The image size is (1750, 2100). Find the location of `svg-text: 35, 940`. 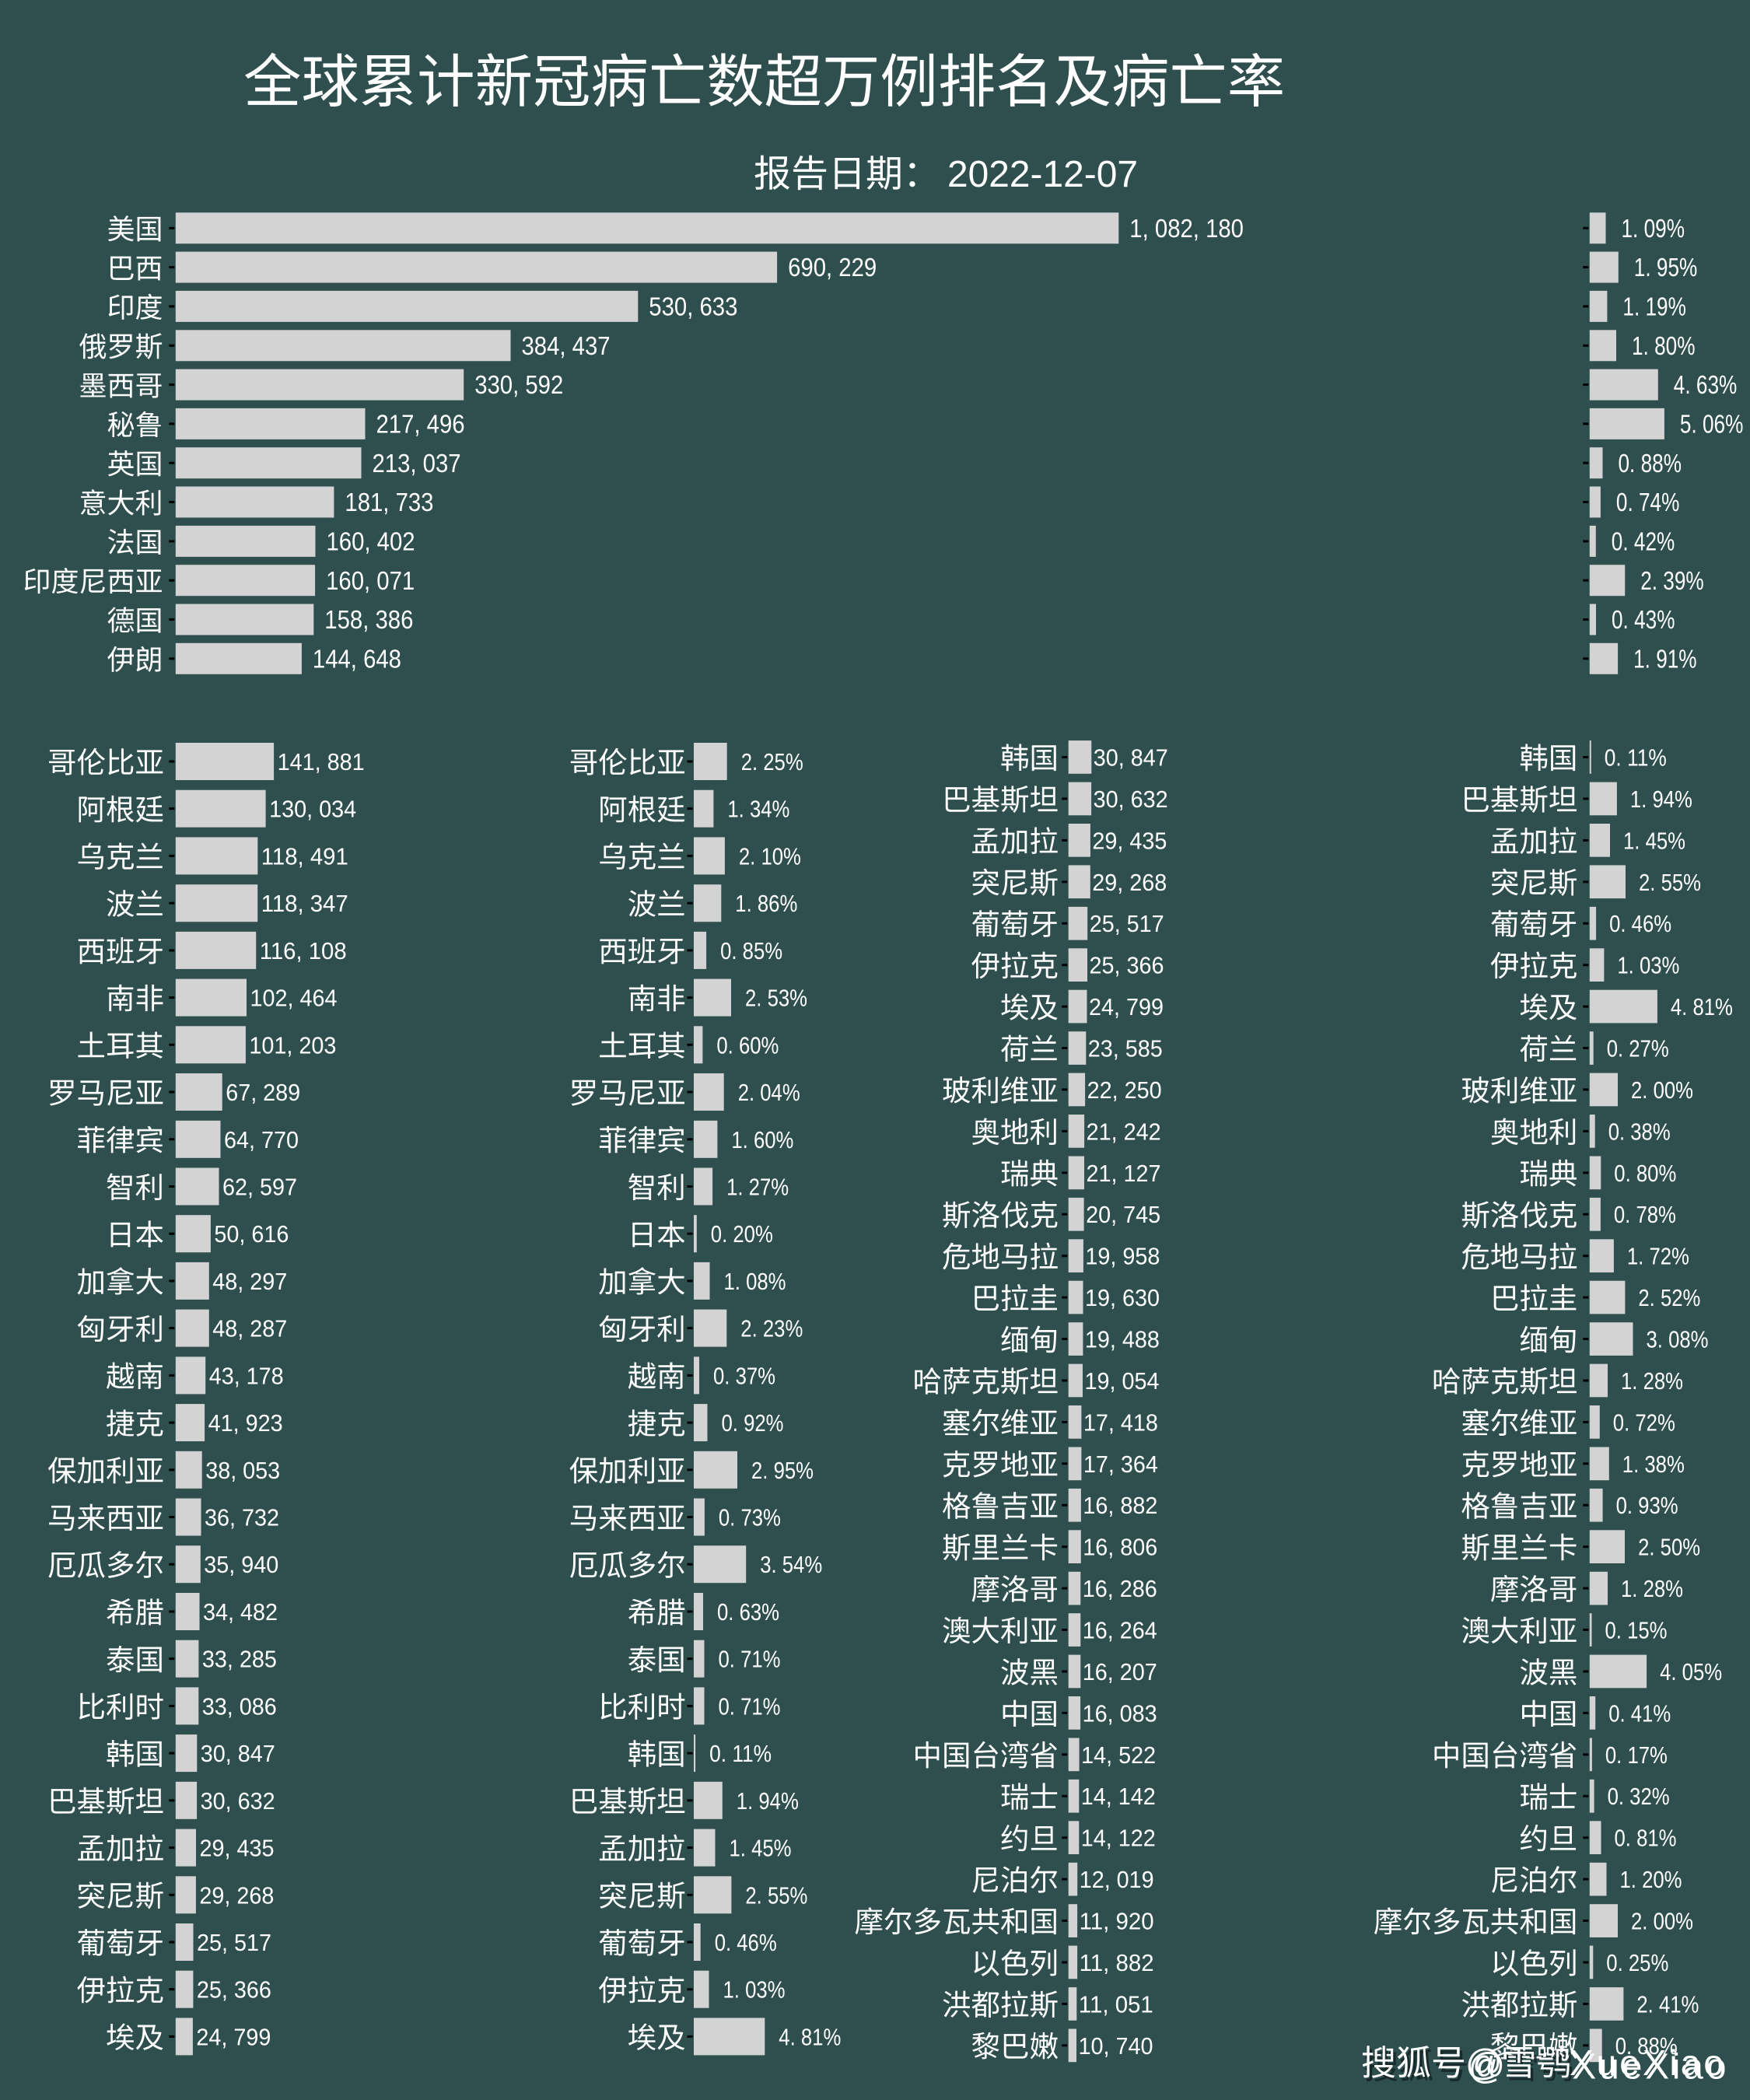

svg-text: 35, 940 is located at coordinates (241, 1565).